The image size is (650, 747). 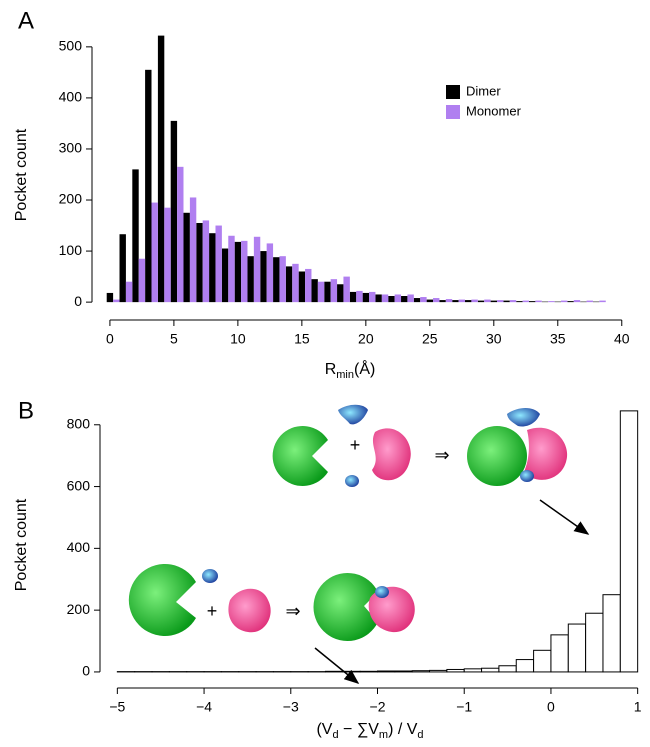 What do you see at coordinates (71, 46) in the screenshot?
I see `y-tick-label: 500` at bounding box center [71, 46].